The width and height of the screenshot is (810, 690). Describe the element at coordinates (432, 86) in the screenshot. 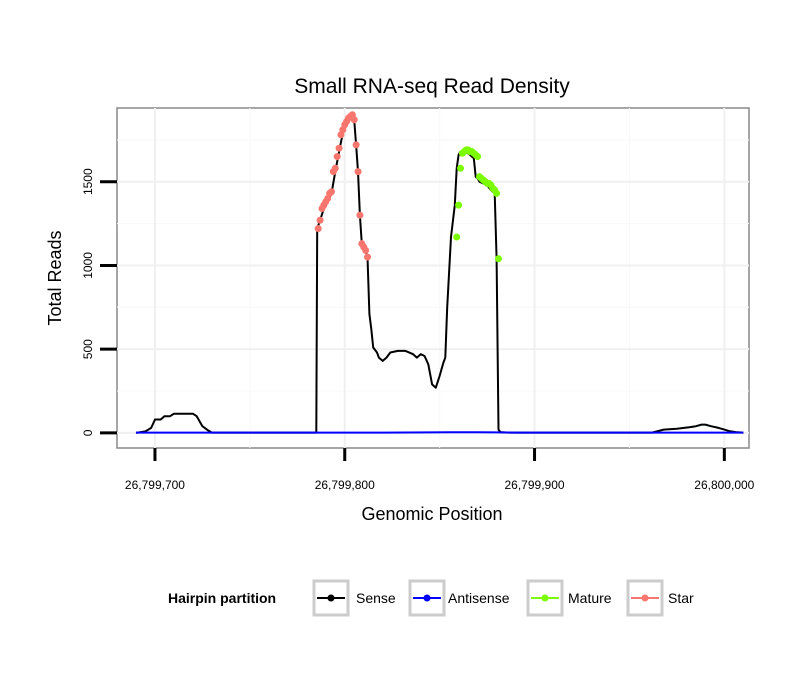

I see `chart-title: Small RNA-seq Read Density` at that location.